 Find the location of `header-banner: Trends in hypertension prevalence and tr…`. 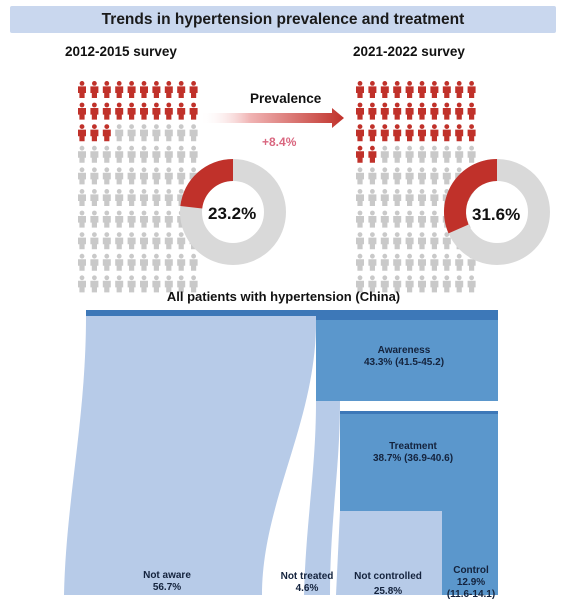

header-banner: Trends in hypertension prevalence and tr… is located at coordinates (283, 19).